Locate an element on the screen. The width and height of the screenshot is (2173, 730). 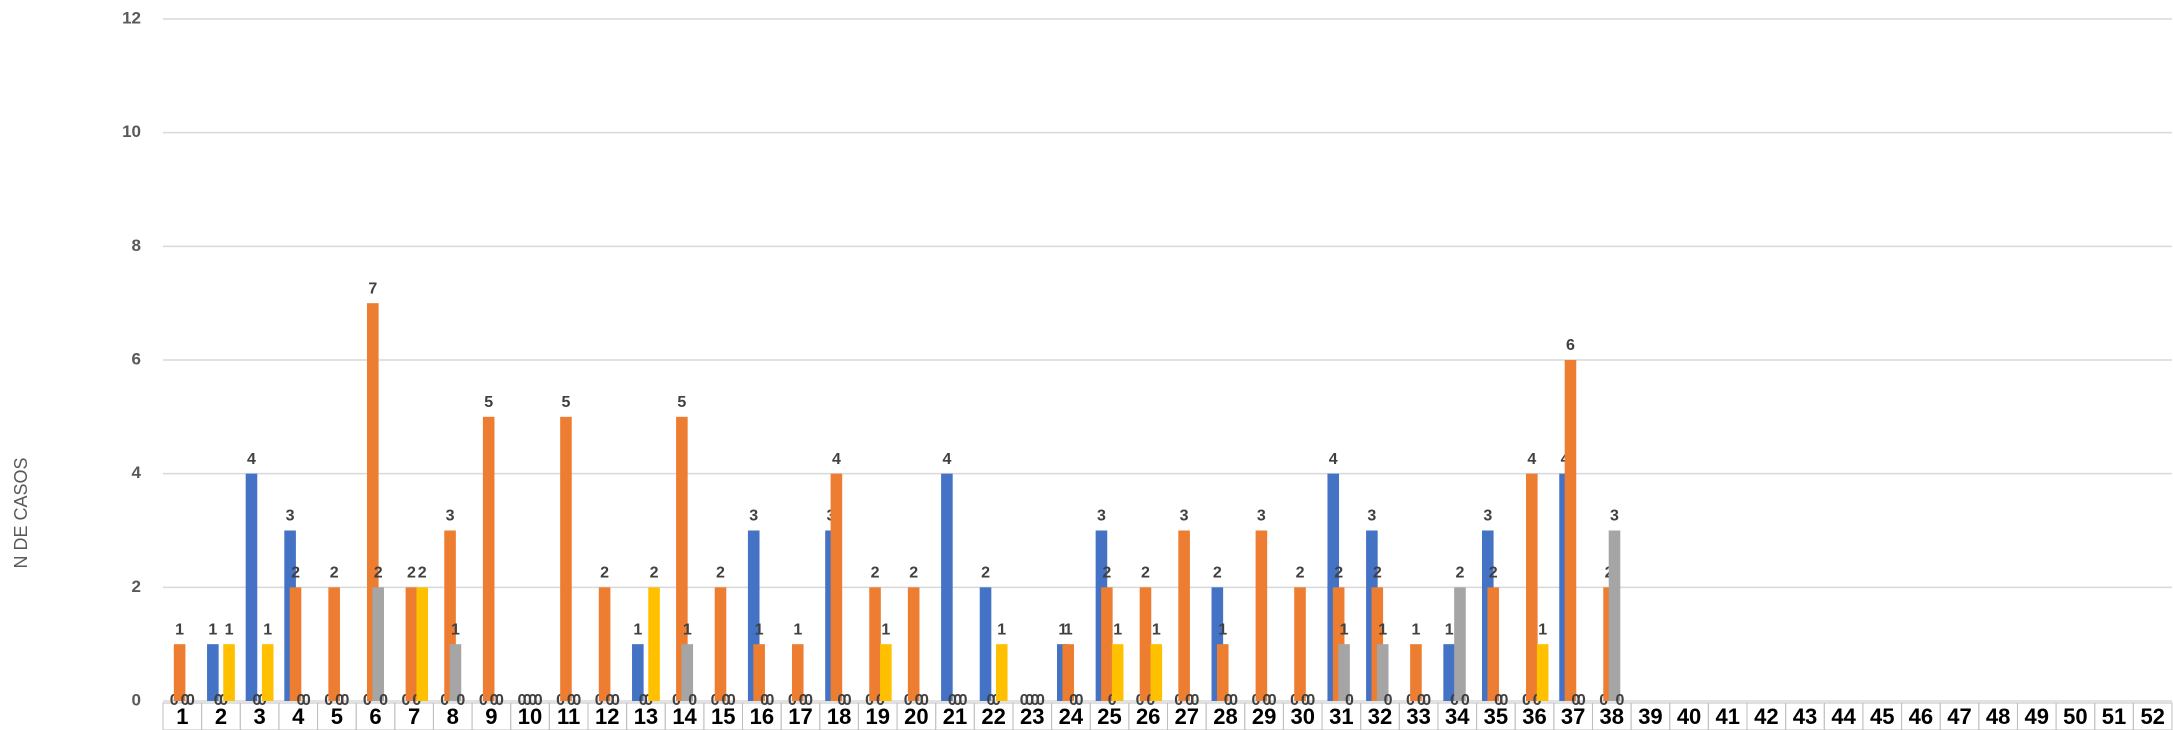
x-tick-label: 15 is located at coordinates (723, 716).